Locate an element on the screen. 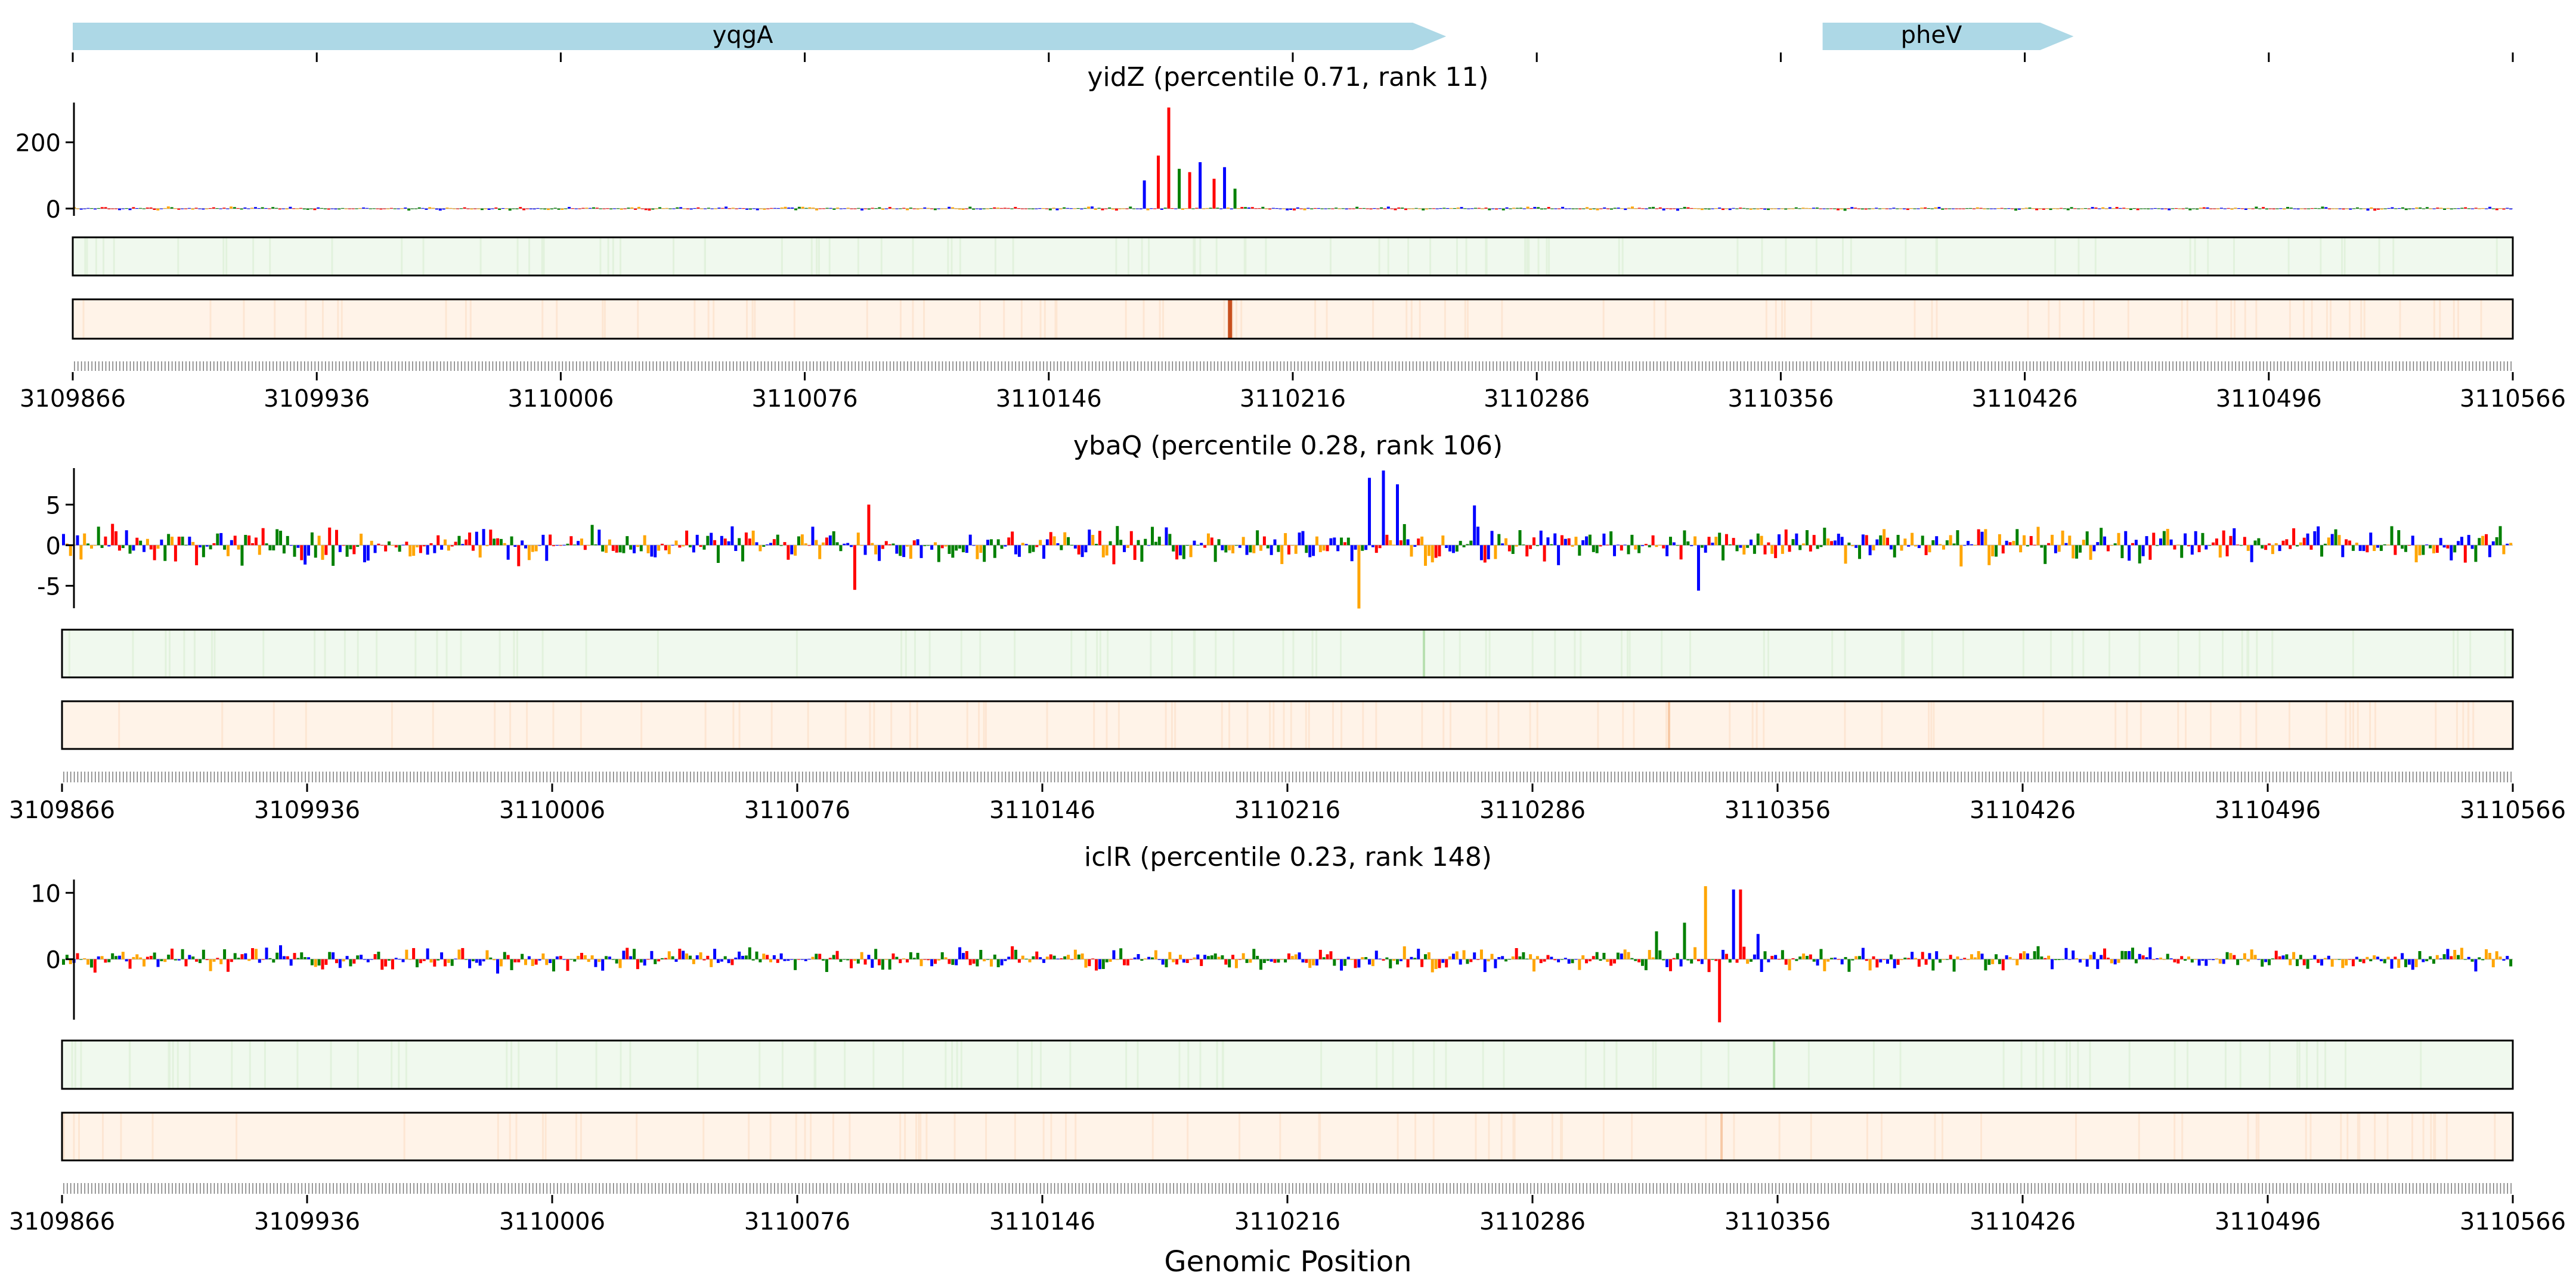 This screenshot has height=1288, width=2576. attribution-bars is located at coordinates (1288, 955).